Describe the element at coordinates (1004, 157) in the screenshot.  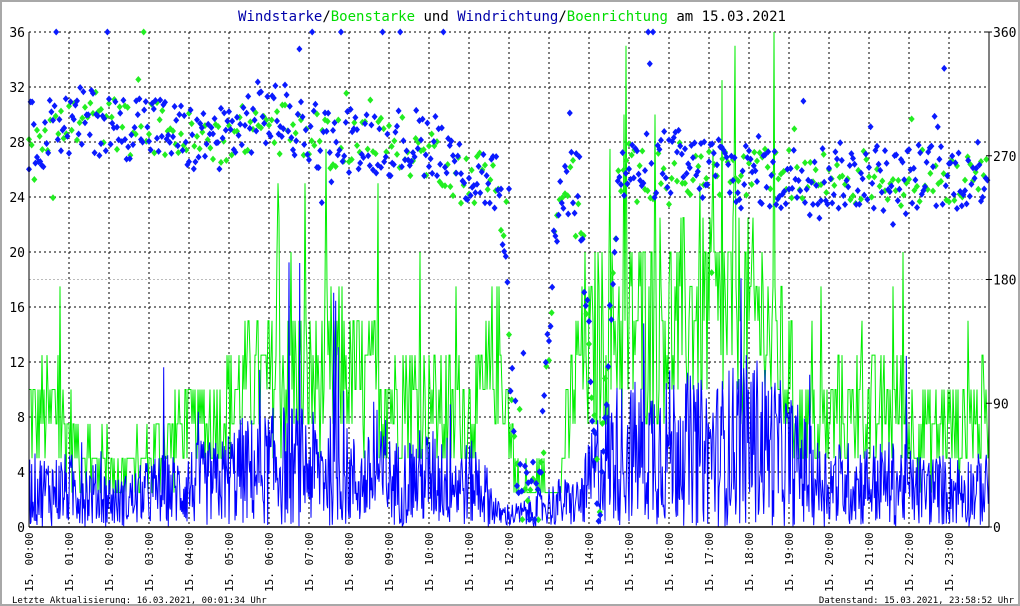
I see `y-tick-label-right: 270` at that location.